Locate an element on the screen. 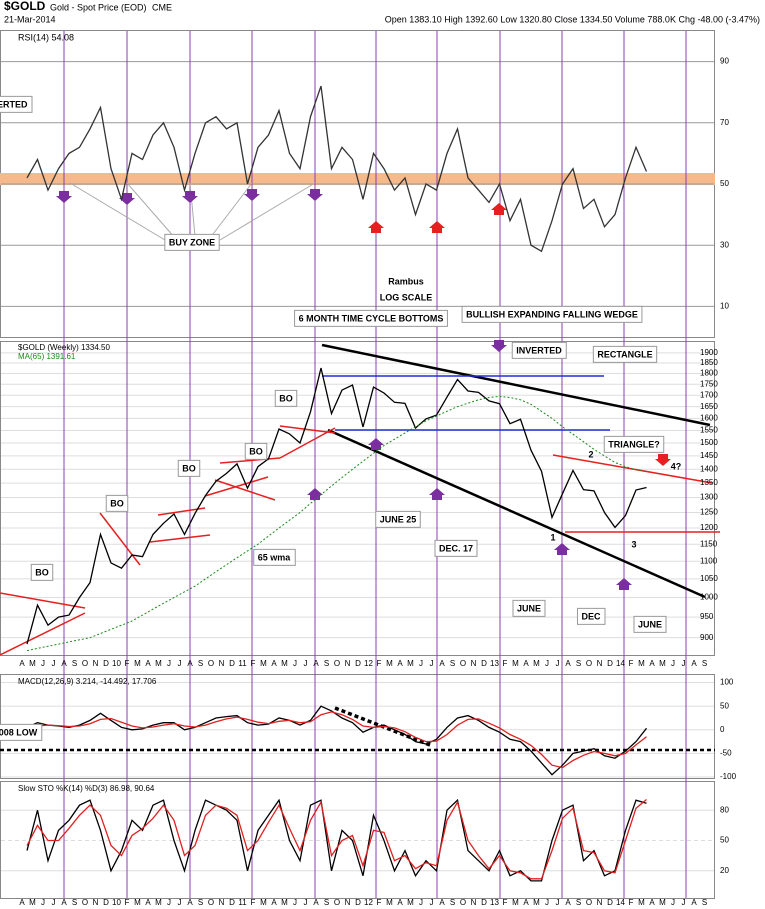  y-tick-label: 950 is located at coordinates (707, 616).